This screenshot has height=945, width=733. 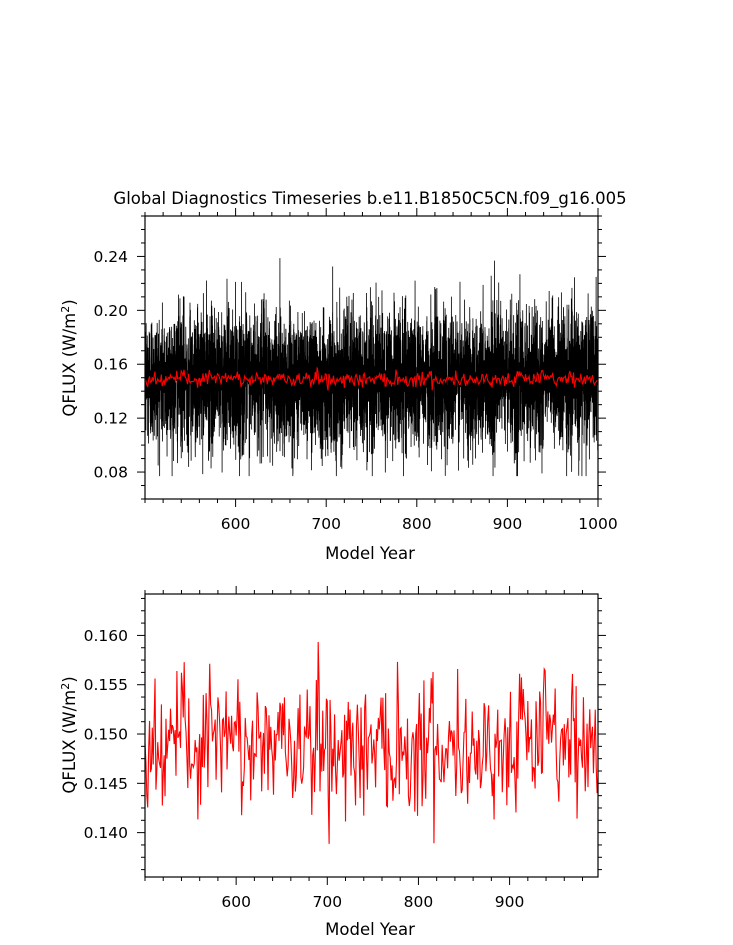 I want to click on y-tick-label: 0.140, so click(x=106, y=833).